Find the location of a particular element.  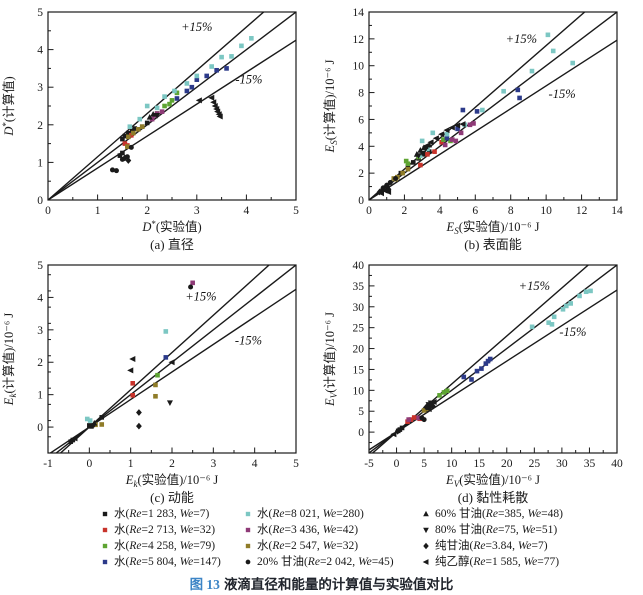

legend-item: 水(Re=1 283, We=7) is located at coordinates (171, 514).